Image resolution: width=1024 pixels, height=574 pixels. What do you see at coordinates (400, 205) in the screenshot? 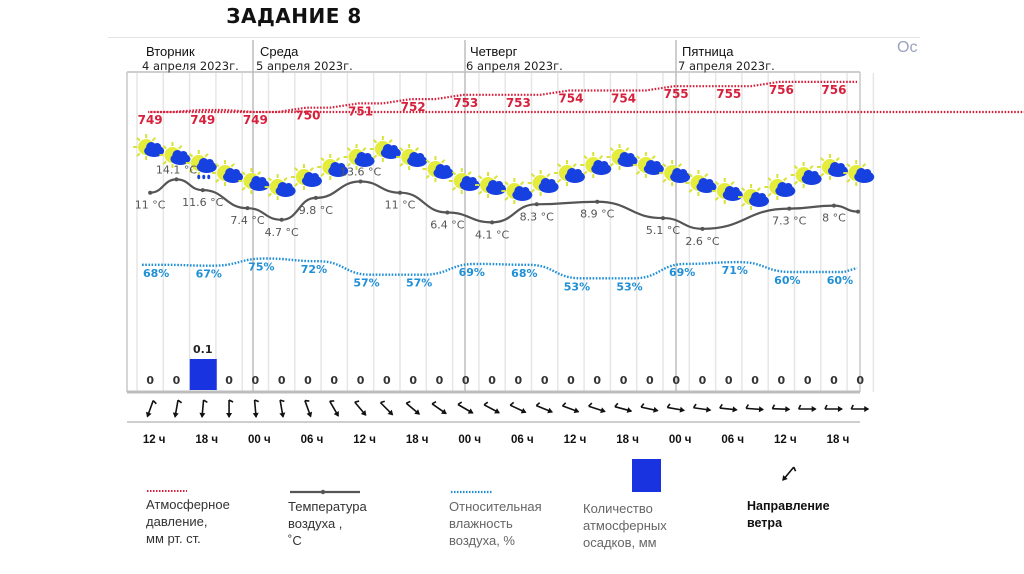
I see `temperature-label: 11 °C` at bounding box center [400, 205].